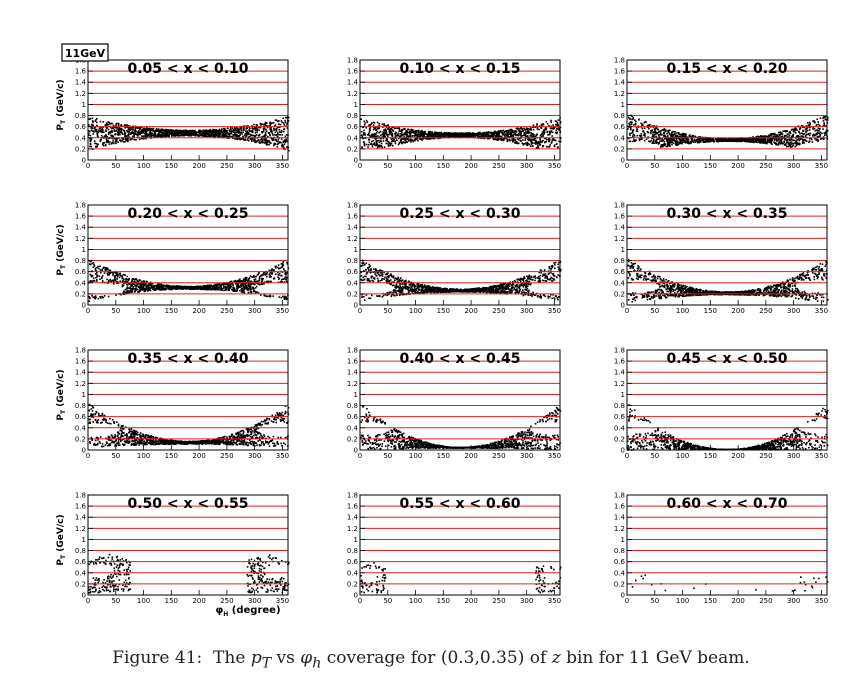 Image resolution: width=862 pixels, height=683 pixels. Describe the element at coordinates (623, 105) in the screenshot. I see `y-tick-label: 1` at that location.